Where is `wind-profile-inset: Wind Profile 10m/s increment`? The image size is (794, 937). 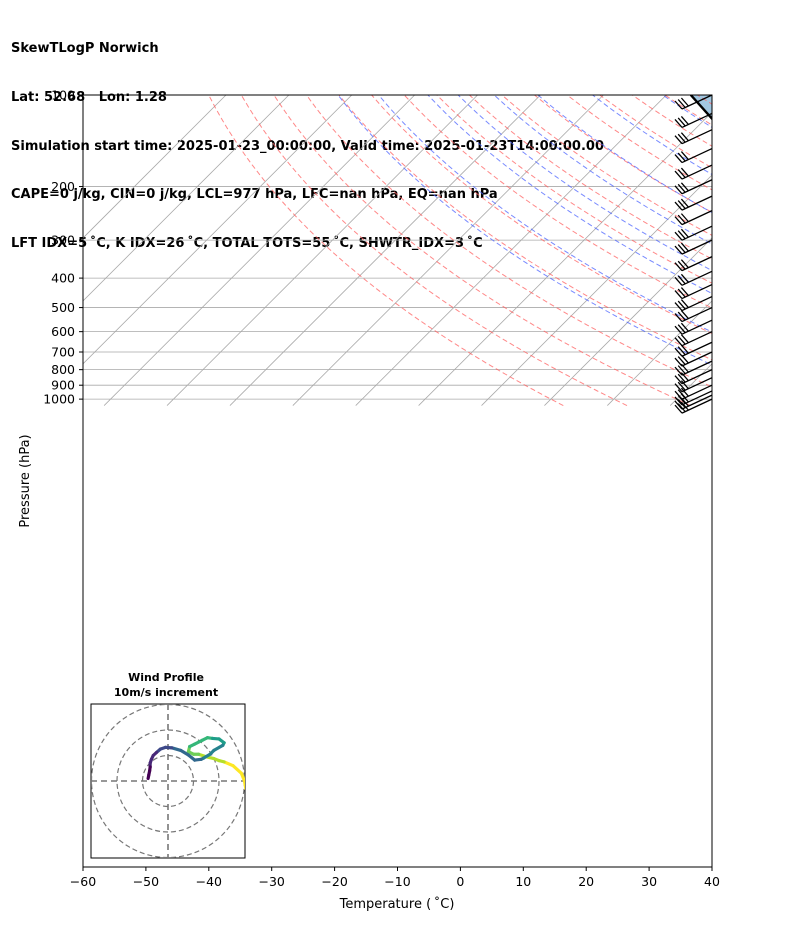
wind-profile-inset: Wind Profile 10m/s increment is located at coordinates (168, 765).